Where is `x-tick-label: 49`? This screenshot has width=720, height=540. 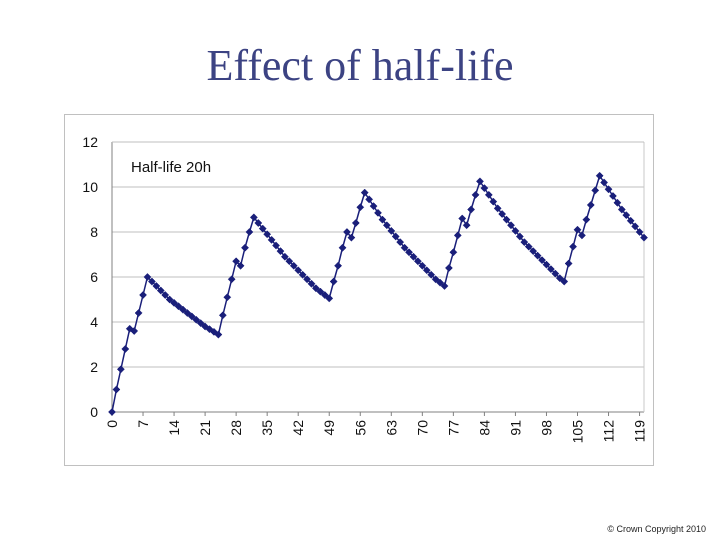
x-tick-label: 49 is located at coordinates (329, 428).